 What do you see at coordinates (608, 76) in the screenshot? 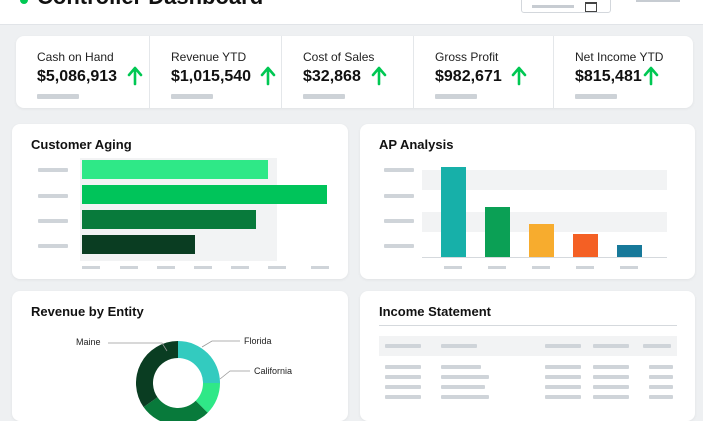
I see `kpi-value: $815,481` at bounding box center [608, 76].